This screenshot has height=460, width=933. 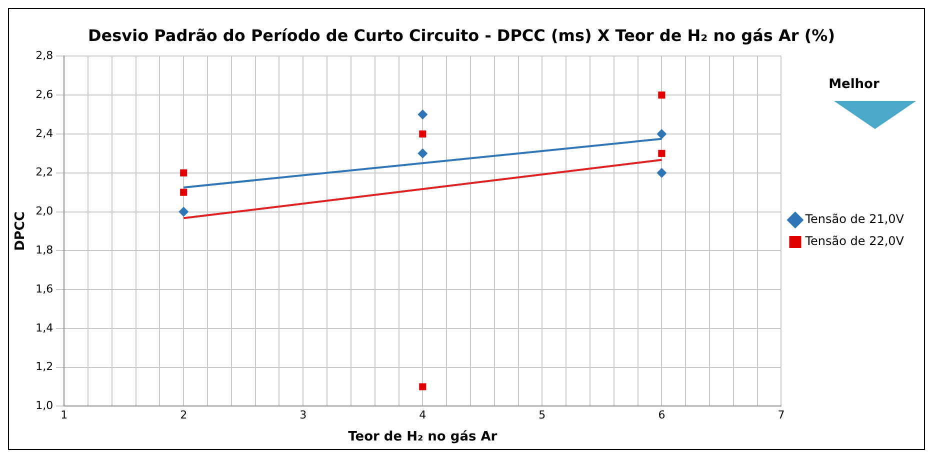 What do you see at coordinates (542, 415) in the screenshot?
I see `x-tick-label: 5` at bounding box center [542, 415].